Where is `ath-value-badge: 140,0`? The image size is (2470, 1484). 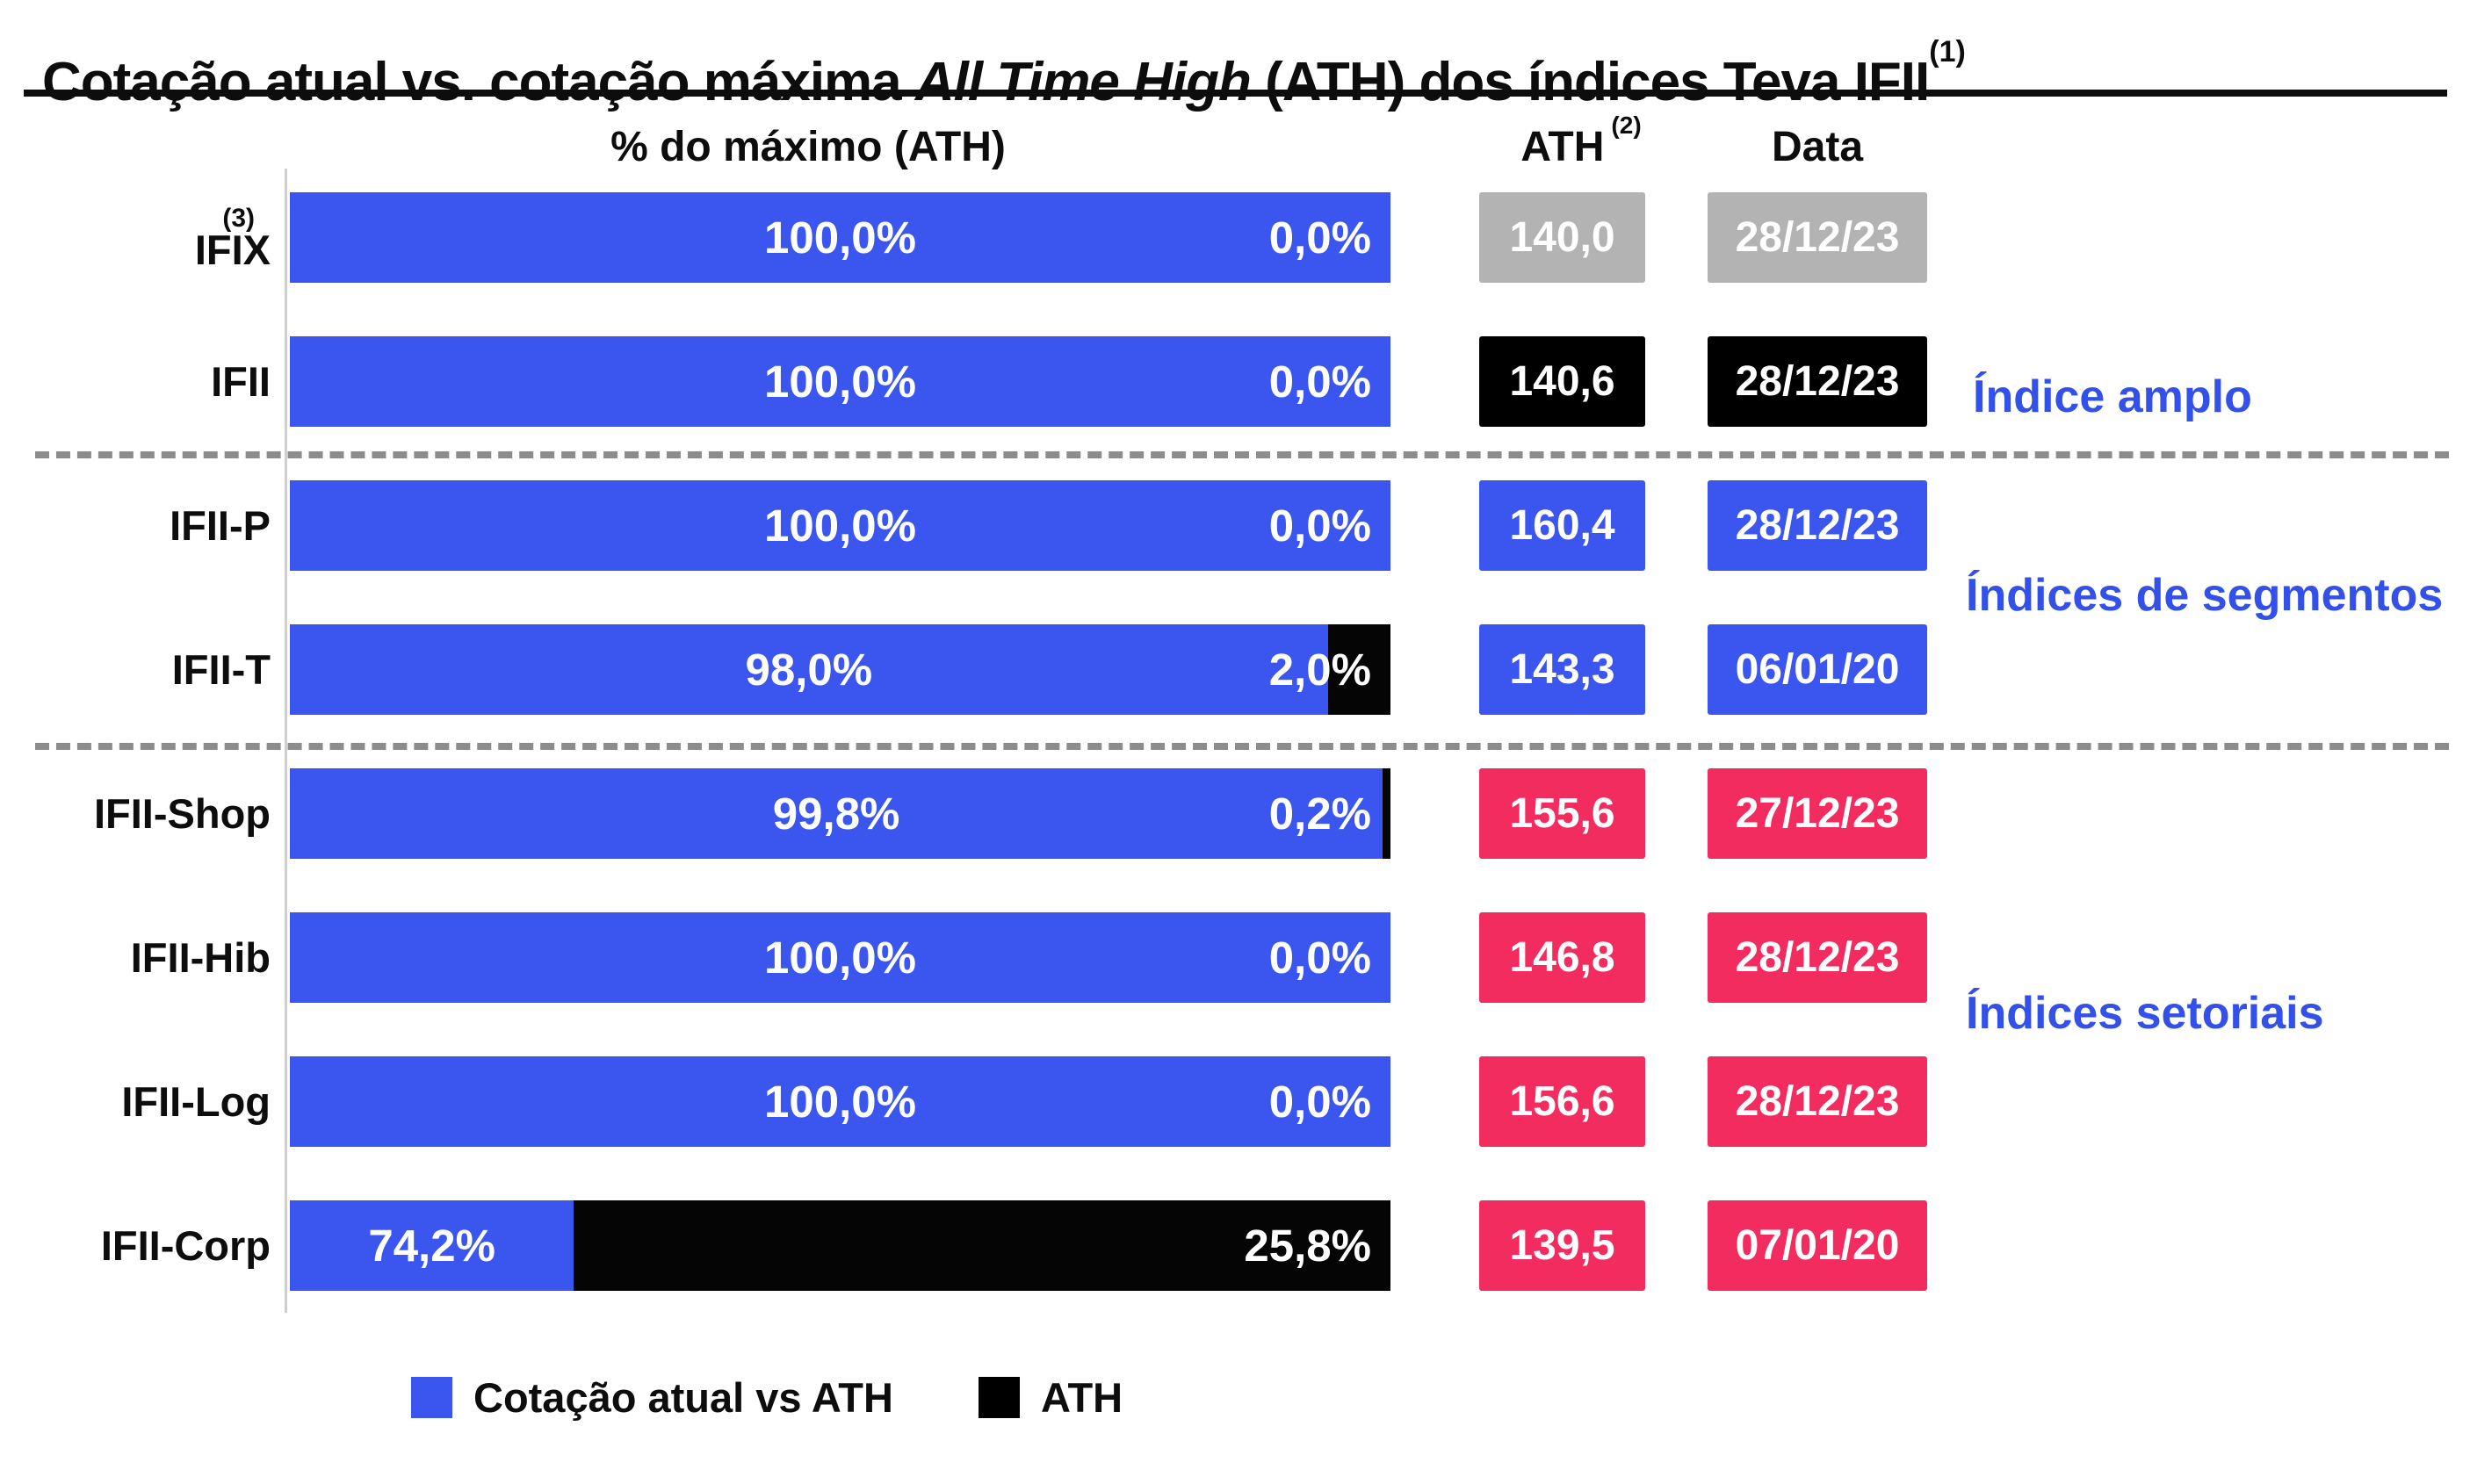
ath-value-badge: 140,0 is located at coordinates (1562, 237).